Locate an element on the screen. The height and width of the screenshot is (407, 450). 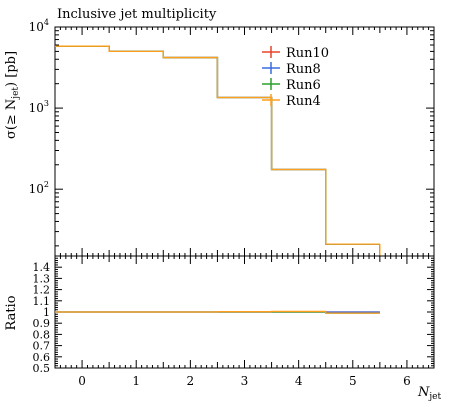
x-tick-label: 1 is located at coordinates (136, 381).